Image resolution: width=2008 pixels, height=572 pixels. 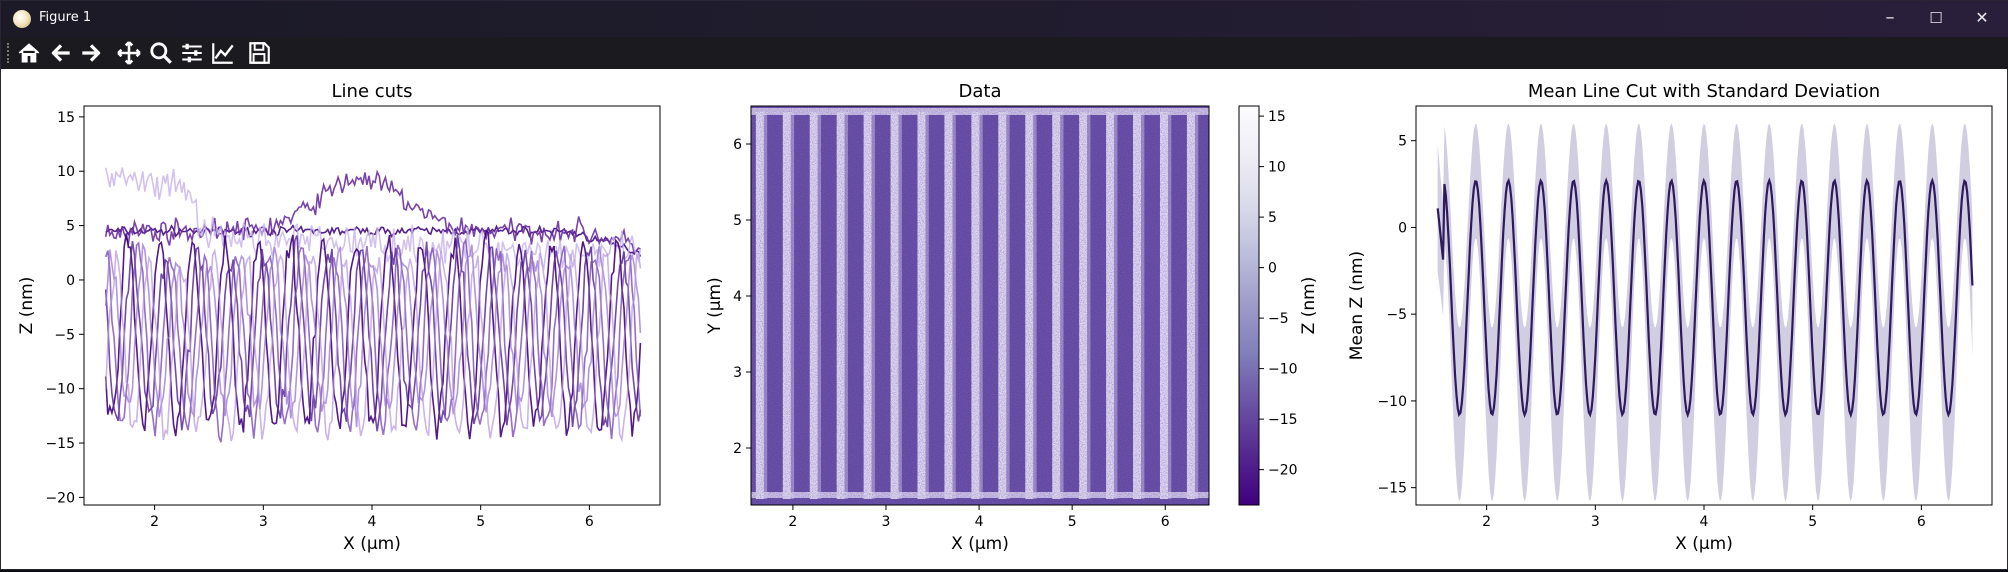 What do you see at coordinates (1982, 17) in the screenshot?
I see `close-button: ✕` at bounding box center [1982, 17].